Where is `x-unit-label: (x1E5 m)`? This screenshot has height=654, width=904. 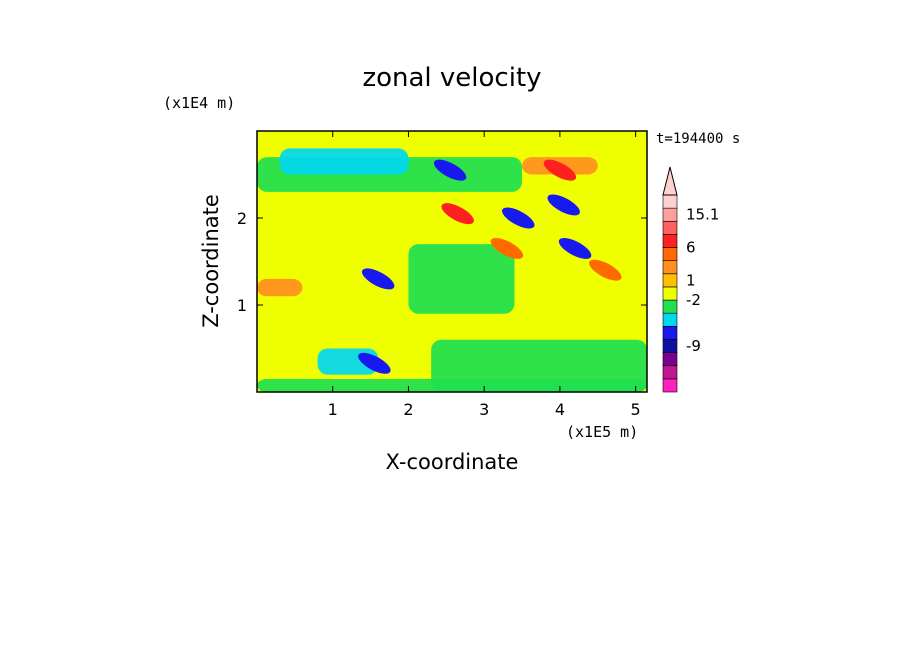 x-unit-label: (x1E5 m) is located at coordinates (602, 432).